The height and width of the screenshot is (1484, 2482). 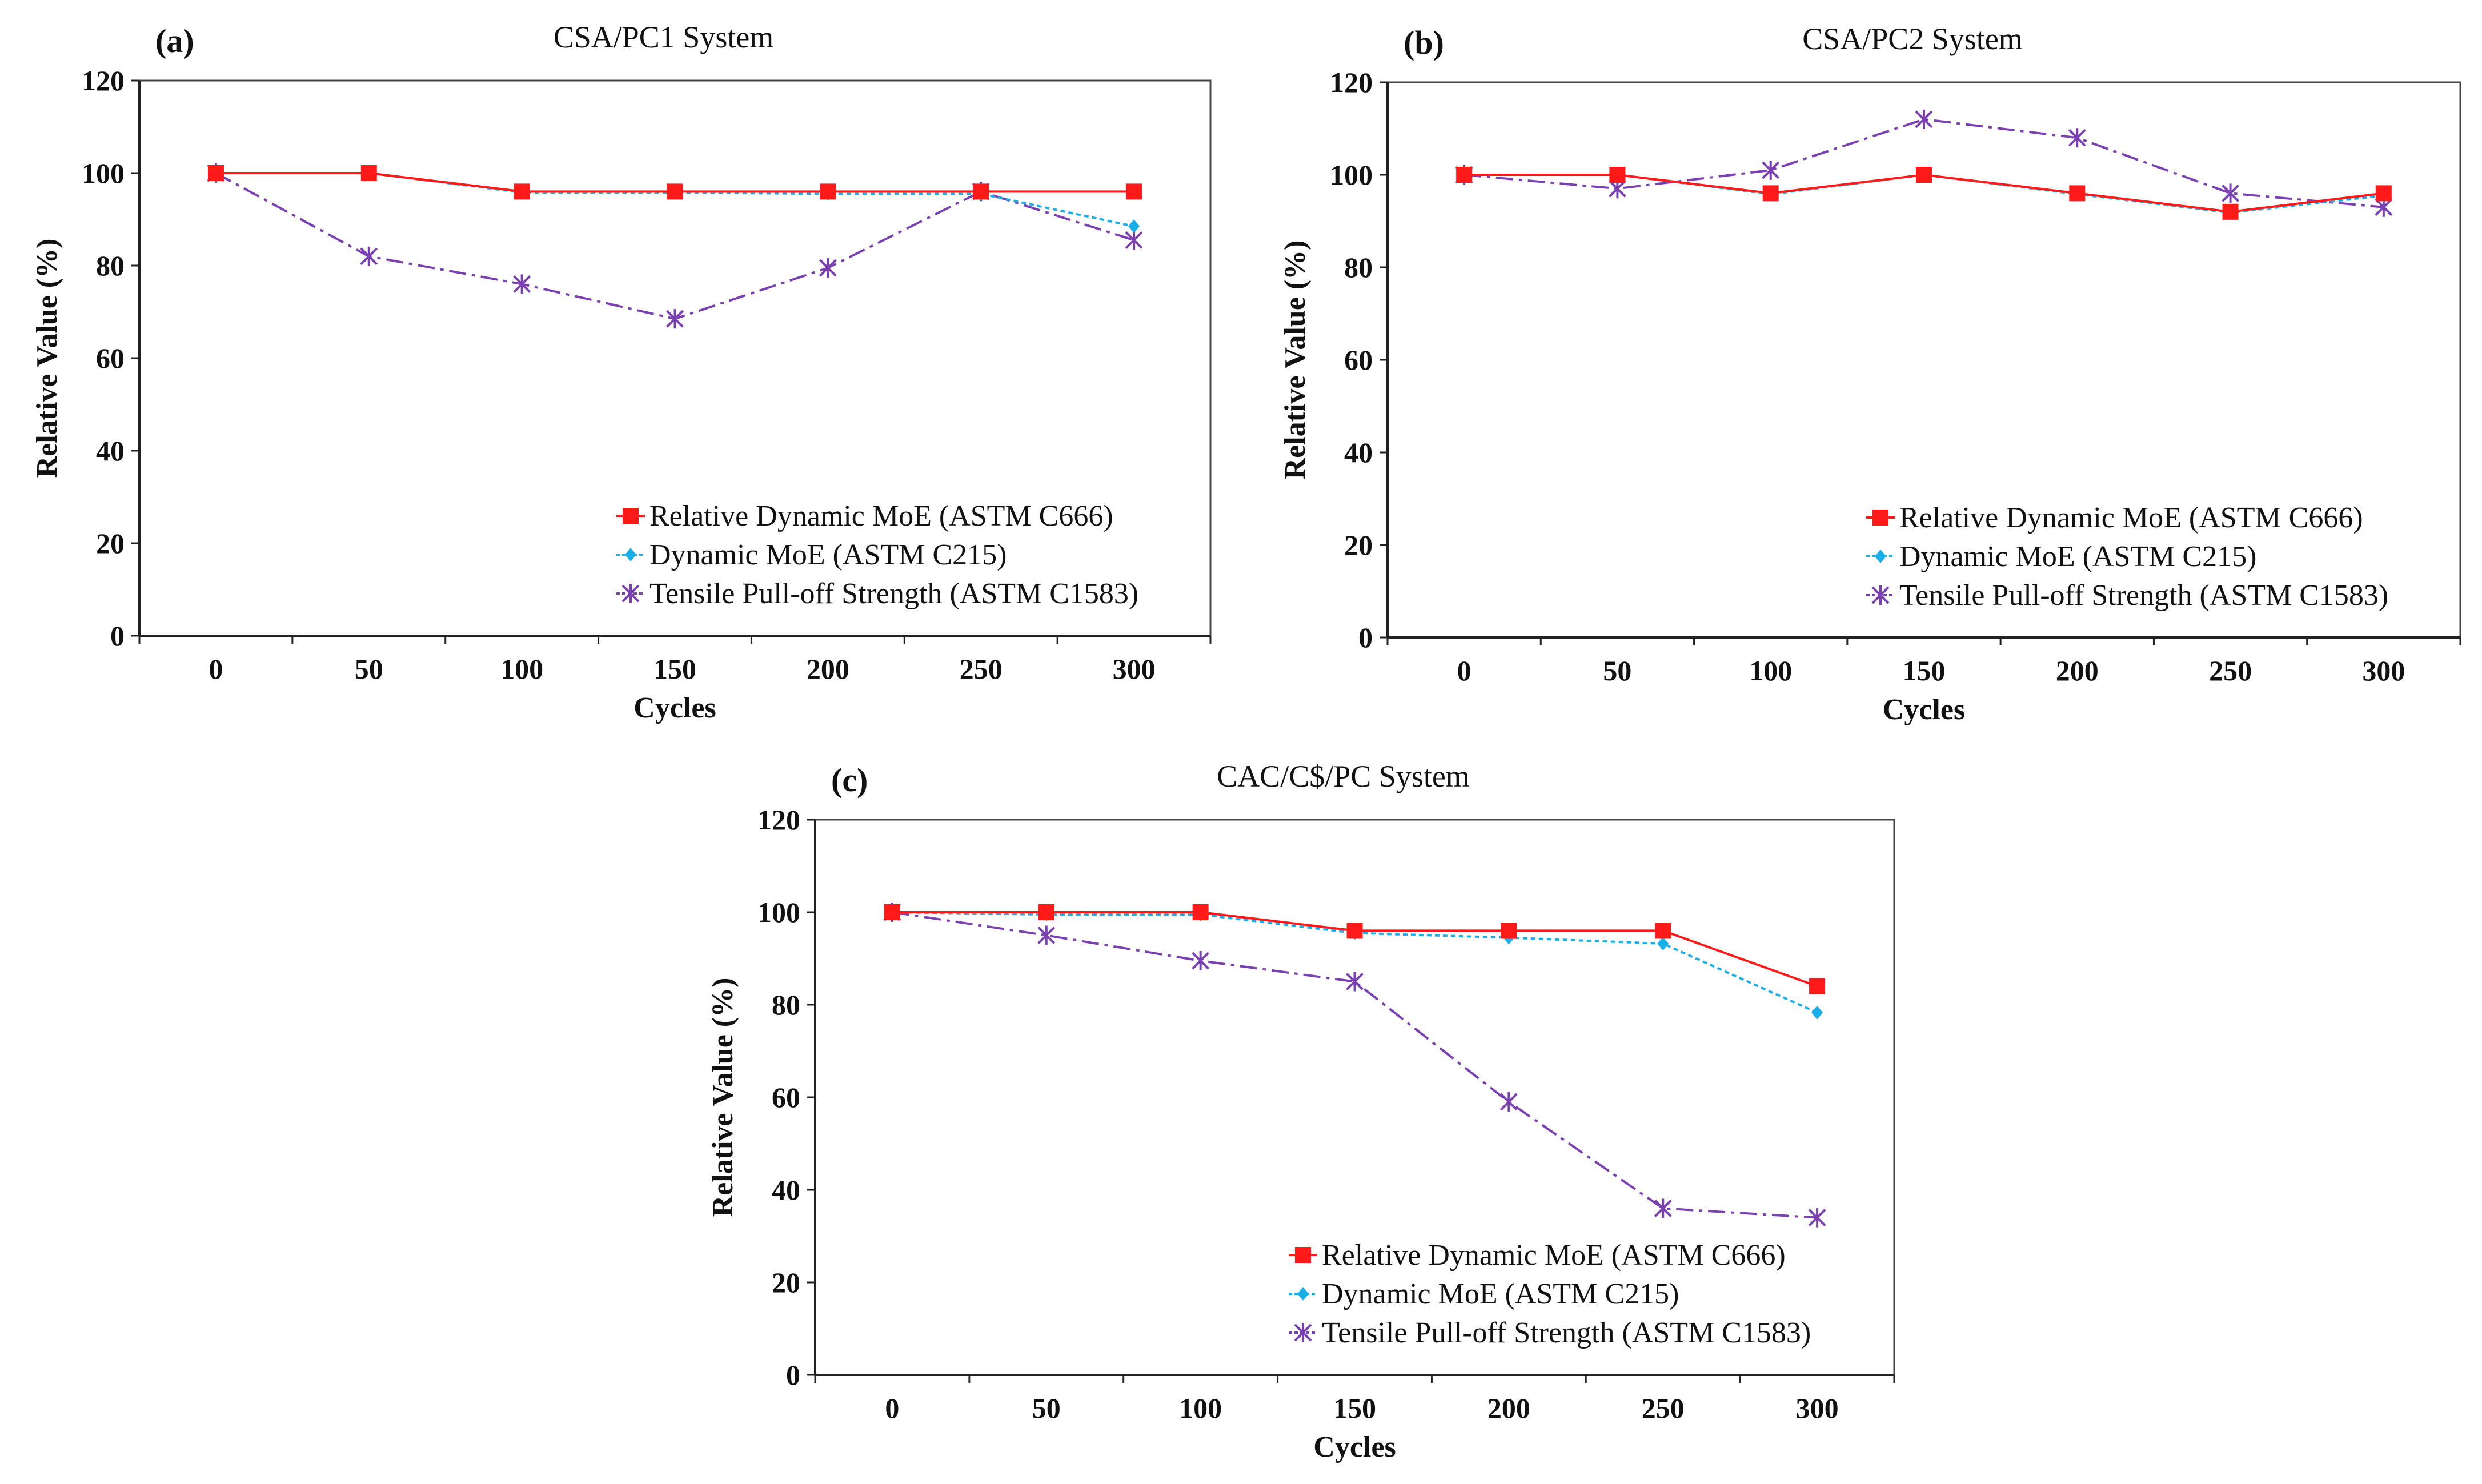 I want to click on panel-label: (a), so click(x=174, y=40).